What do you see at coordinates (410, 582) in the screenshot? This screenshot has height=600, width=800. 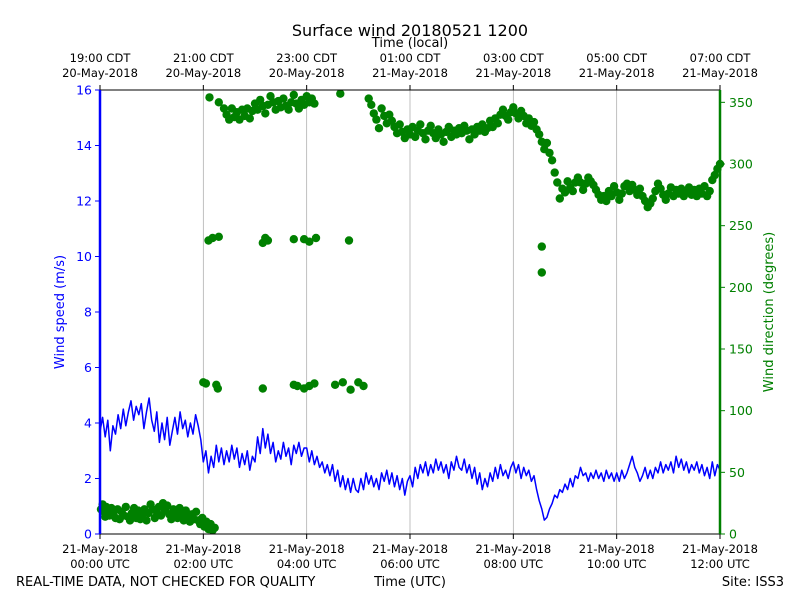 I see `x-axis-label: Time (UTC)` at bounding box center [410, 582].